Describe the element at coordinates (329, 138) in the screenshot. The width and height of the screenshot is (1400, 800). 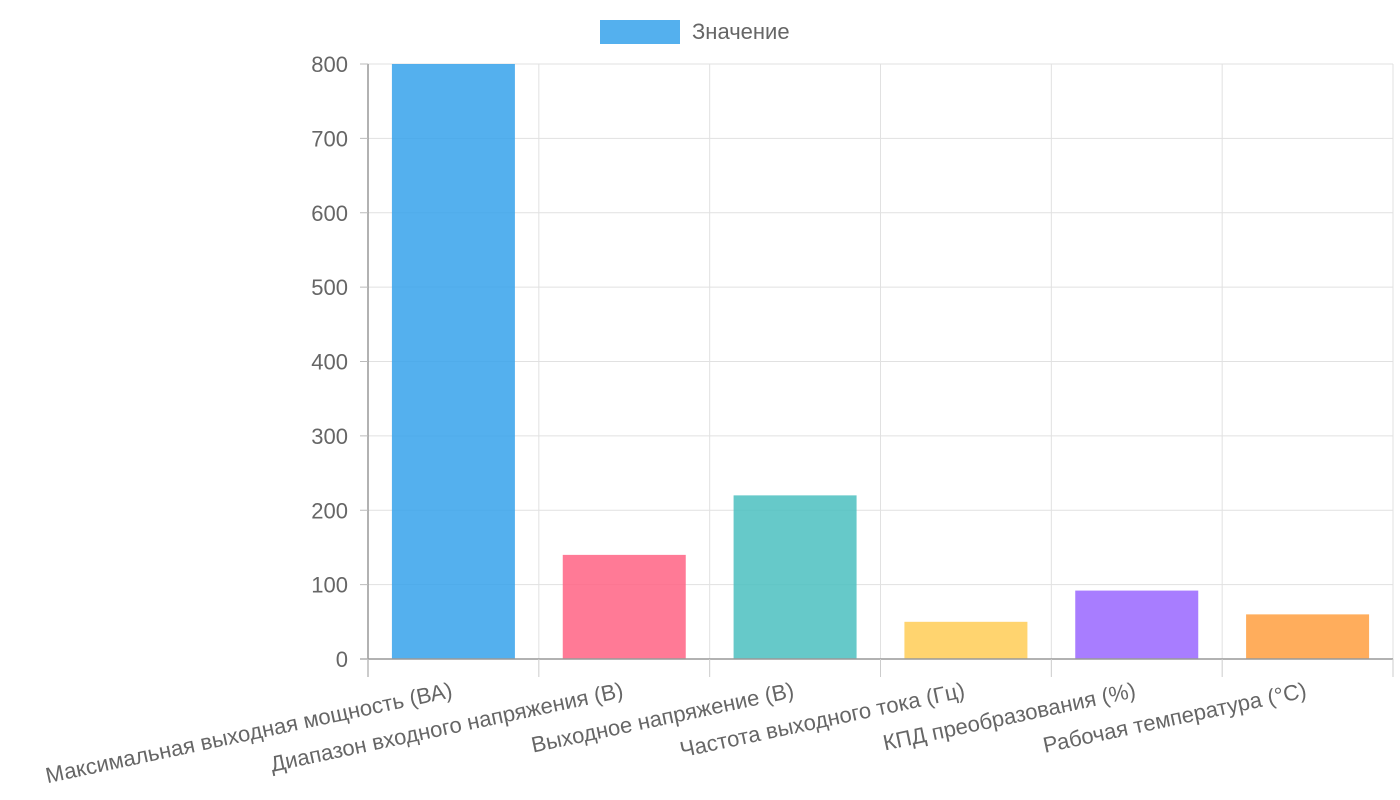
I see `y-tick-label: 700` at that location.